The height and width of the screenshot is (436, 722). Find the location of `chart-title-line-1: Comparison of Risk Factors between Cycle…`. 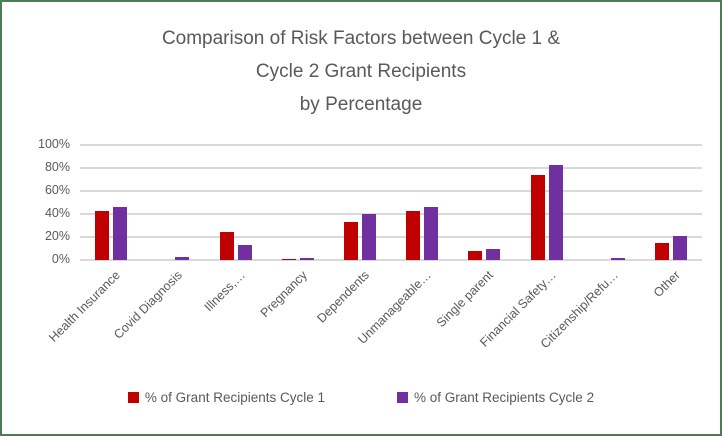

chart-title-line-1: Comparison of Risk Factors between Cycle… is located at coordinates (361, 38).